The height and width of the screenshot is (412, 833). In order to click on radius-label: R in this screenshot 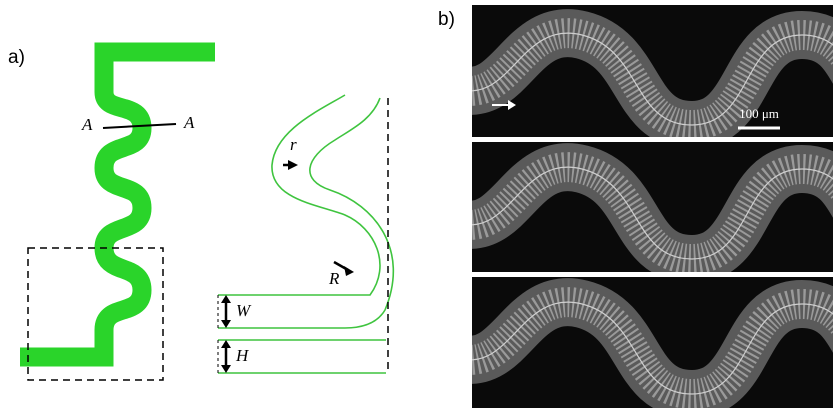, I will do `click(334, 278)`.